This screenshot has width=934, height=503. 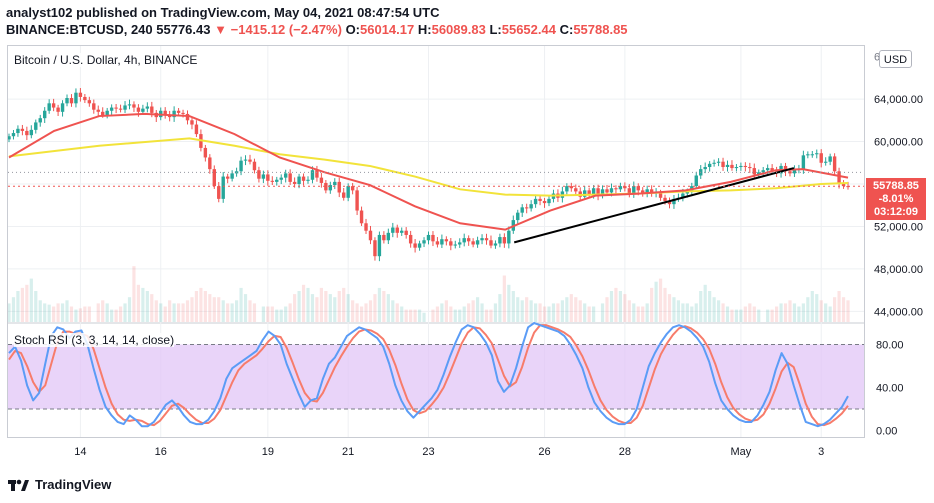 I want to click on last-price-tag-countdown: 03:12:09, so click(x=896, y=212).